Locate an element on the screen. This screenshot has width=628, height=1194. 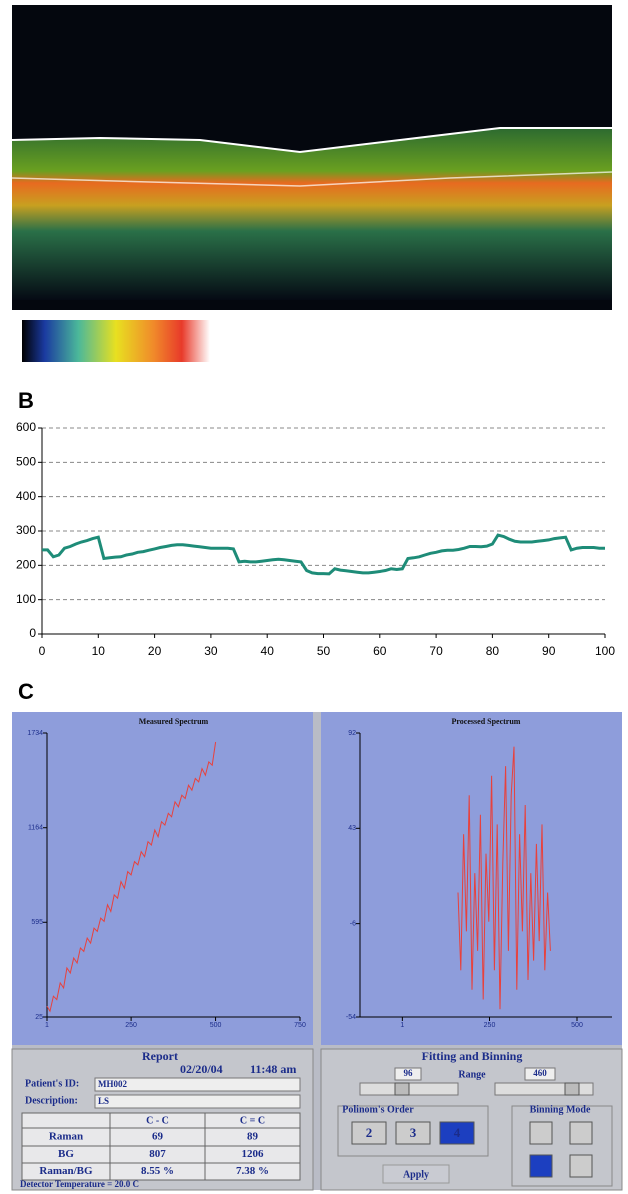
x-tick-label: 30 is located at coordinates (211, 651).